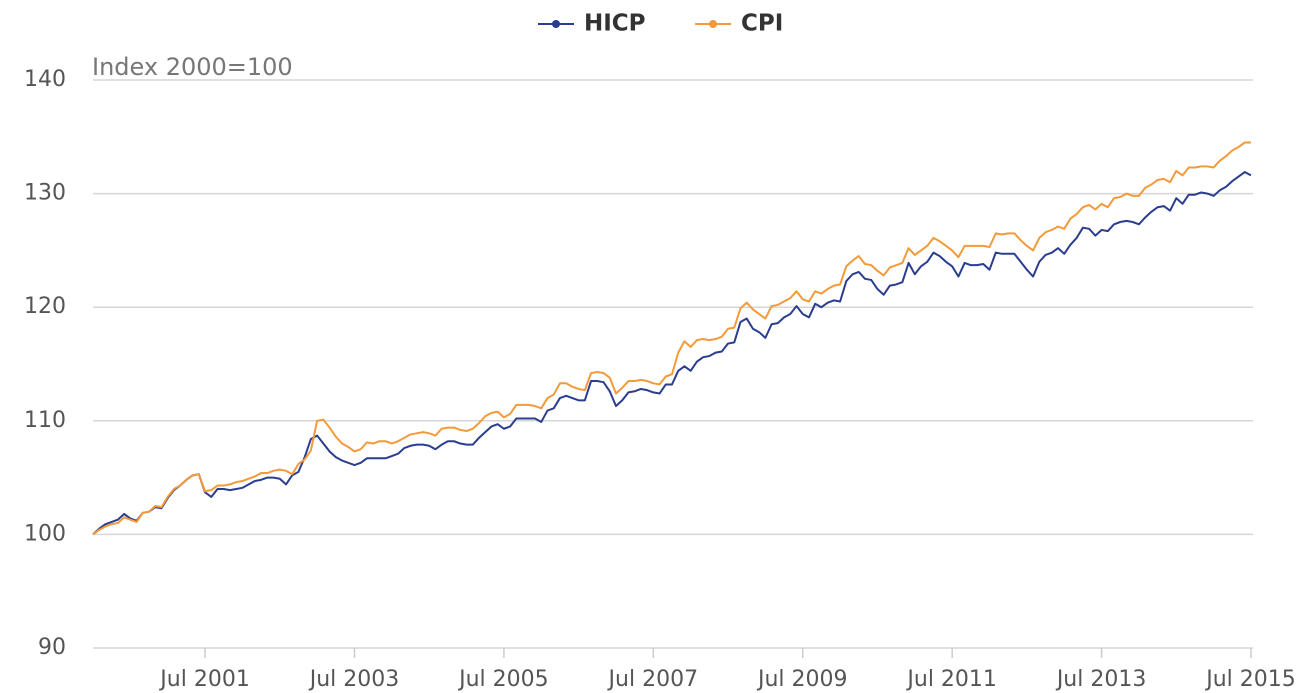 The width and height of the screenshot is (1306, 693). I want to click on legend-label: HICP, so click(615, 24).